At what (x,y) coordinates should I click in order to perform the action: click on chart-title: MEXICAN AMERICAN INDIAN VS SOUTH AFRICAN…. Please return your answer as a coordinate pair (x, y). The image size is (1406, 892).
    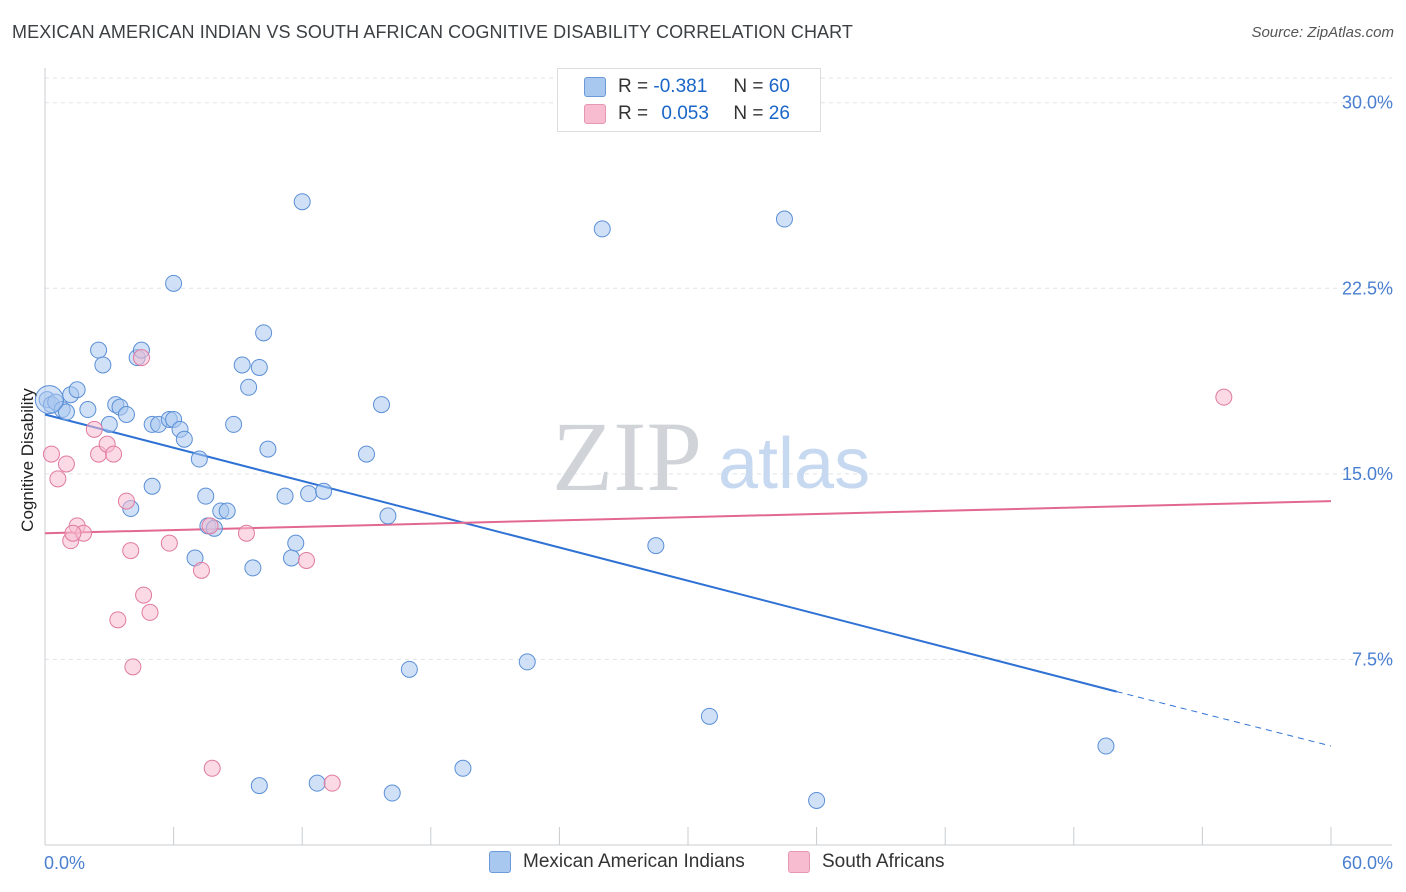
    Looking at the image, I should click on (433, 32).